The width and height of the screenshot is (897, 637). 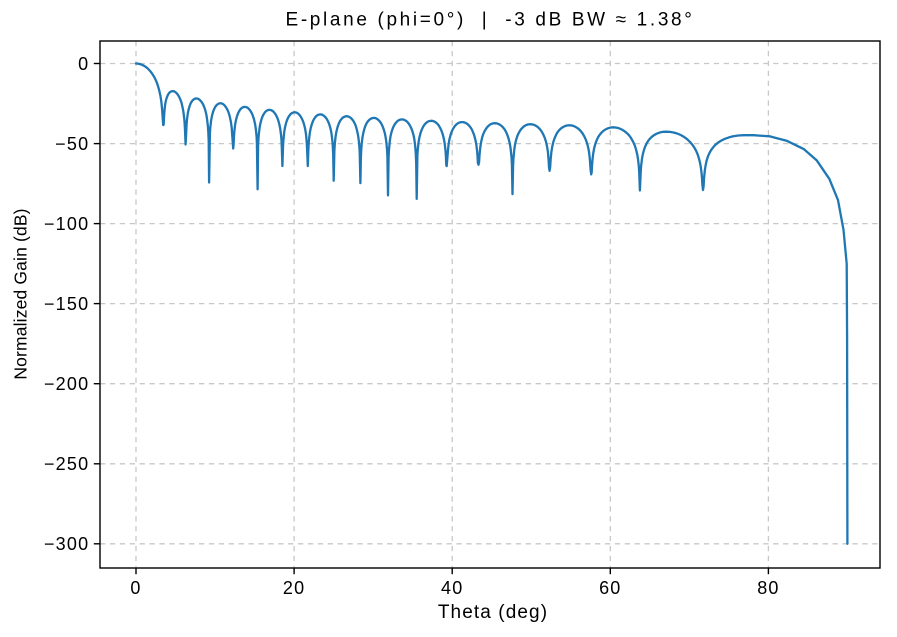 What do you see at coordinates (66, 304) in the screenshot?
I see `svg-text: −150` at bounding box center [66, 304].